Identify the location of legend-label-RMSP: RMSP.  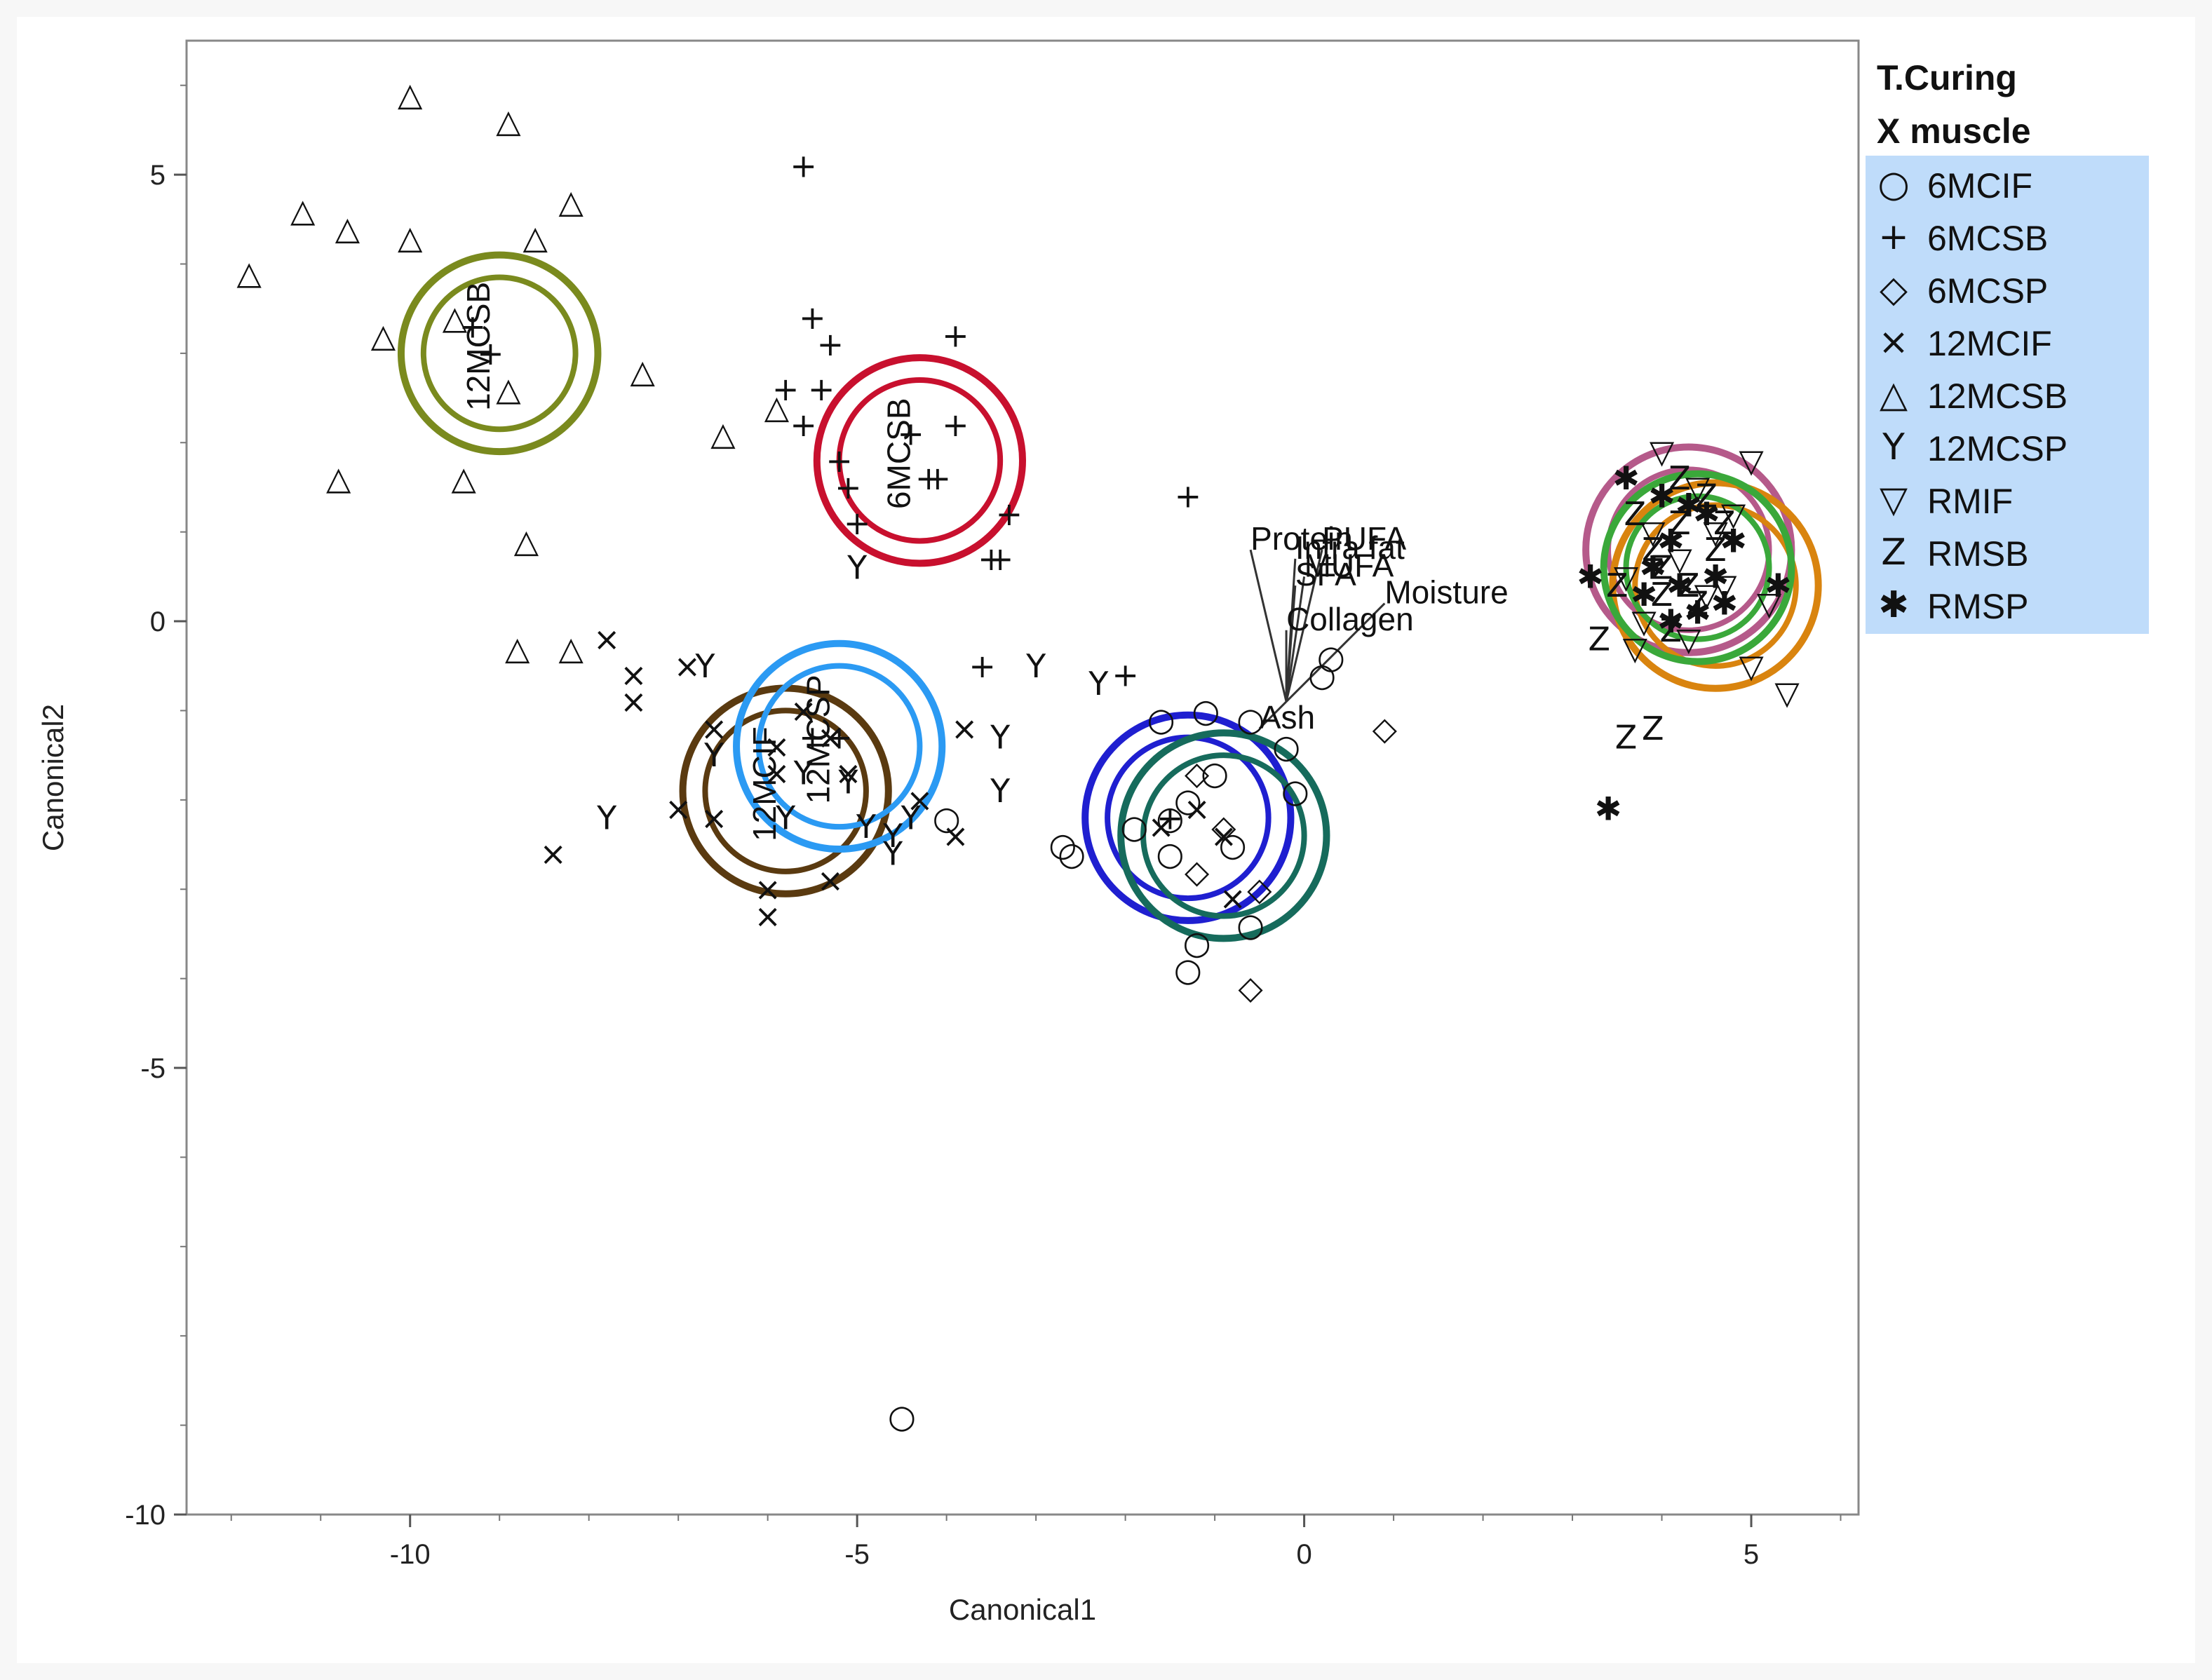
(1978, 606).